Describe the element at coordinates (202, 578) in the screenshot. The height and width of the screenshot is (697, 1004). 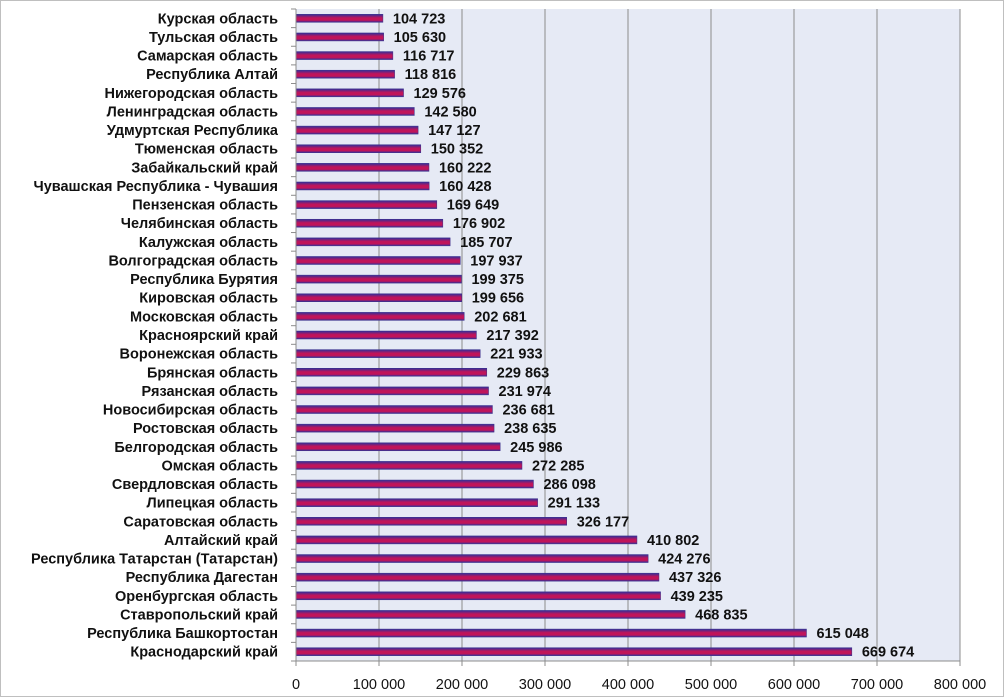
I see `category-label: Республика Дагестан` at that location.